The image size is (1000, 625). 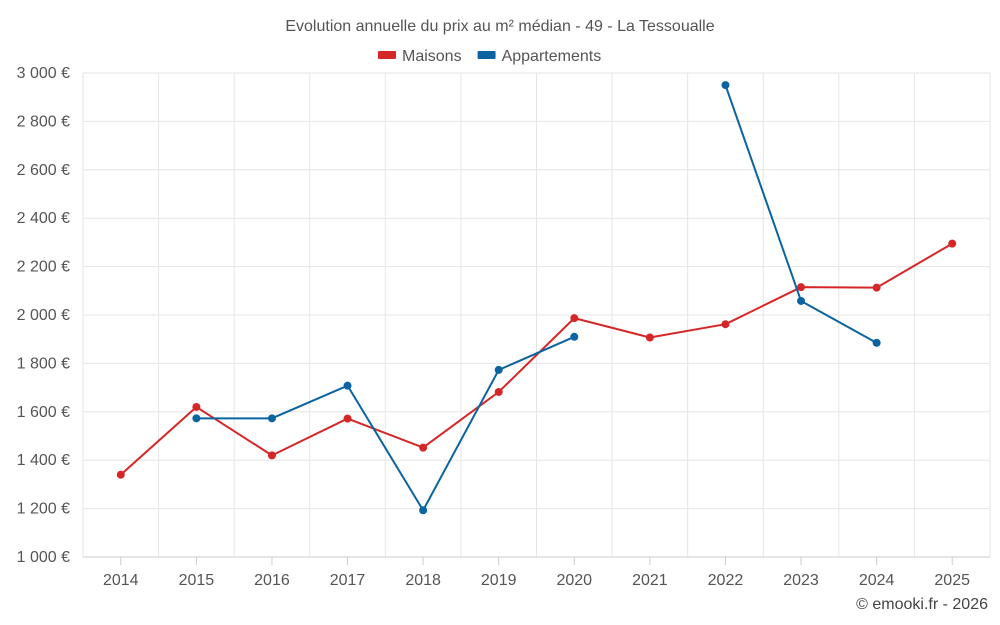 I want to click on x-tick-label: 2015, so click(x=197, y=580).